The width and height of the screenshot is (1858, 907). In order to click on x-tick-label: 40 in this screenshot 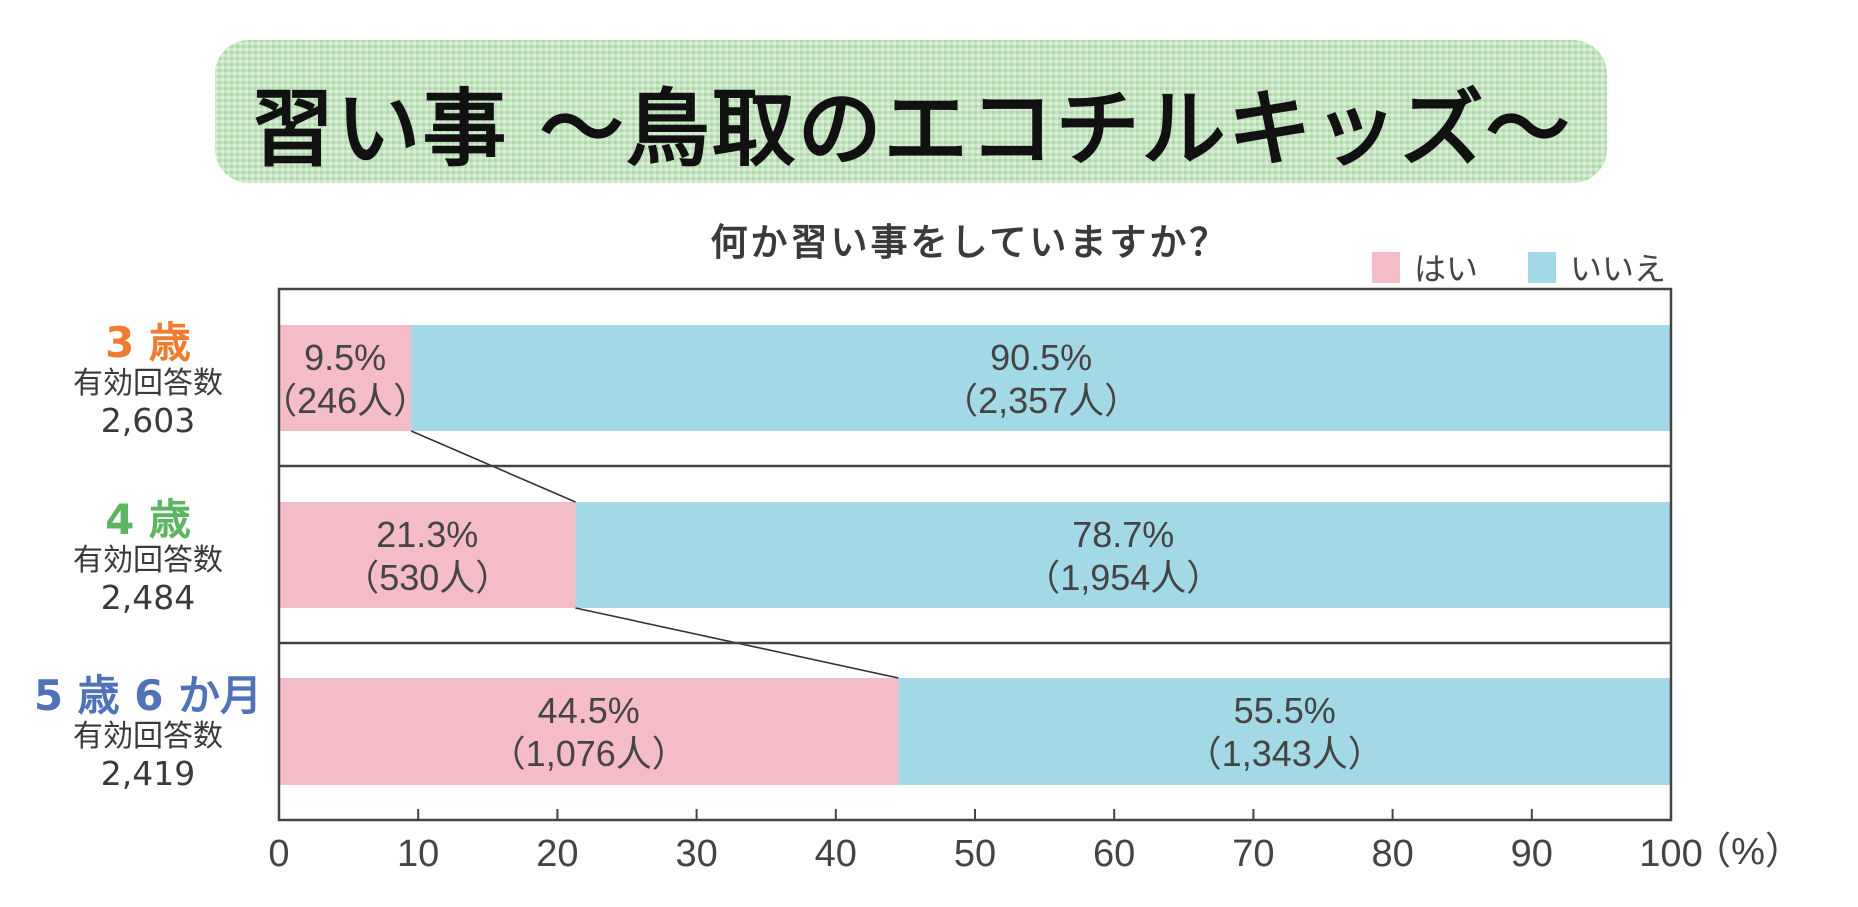, I will do `click(836, 854)`.